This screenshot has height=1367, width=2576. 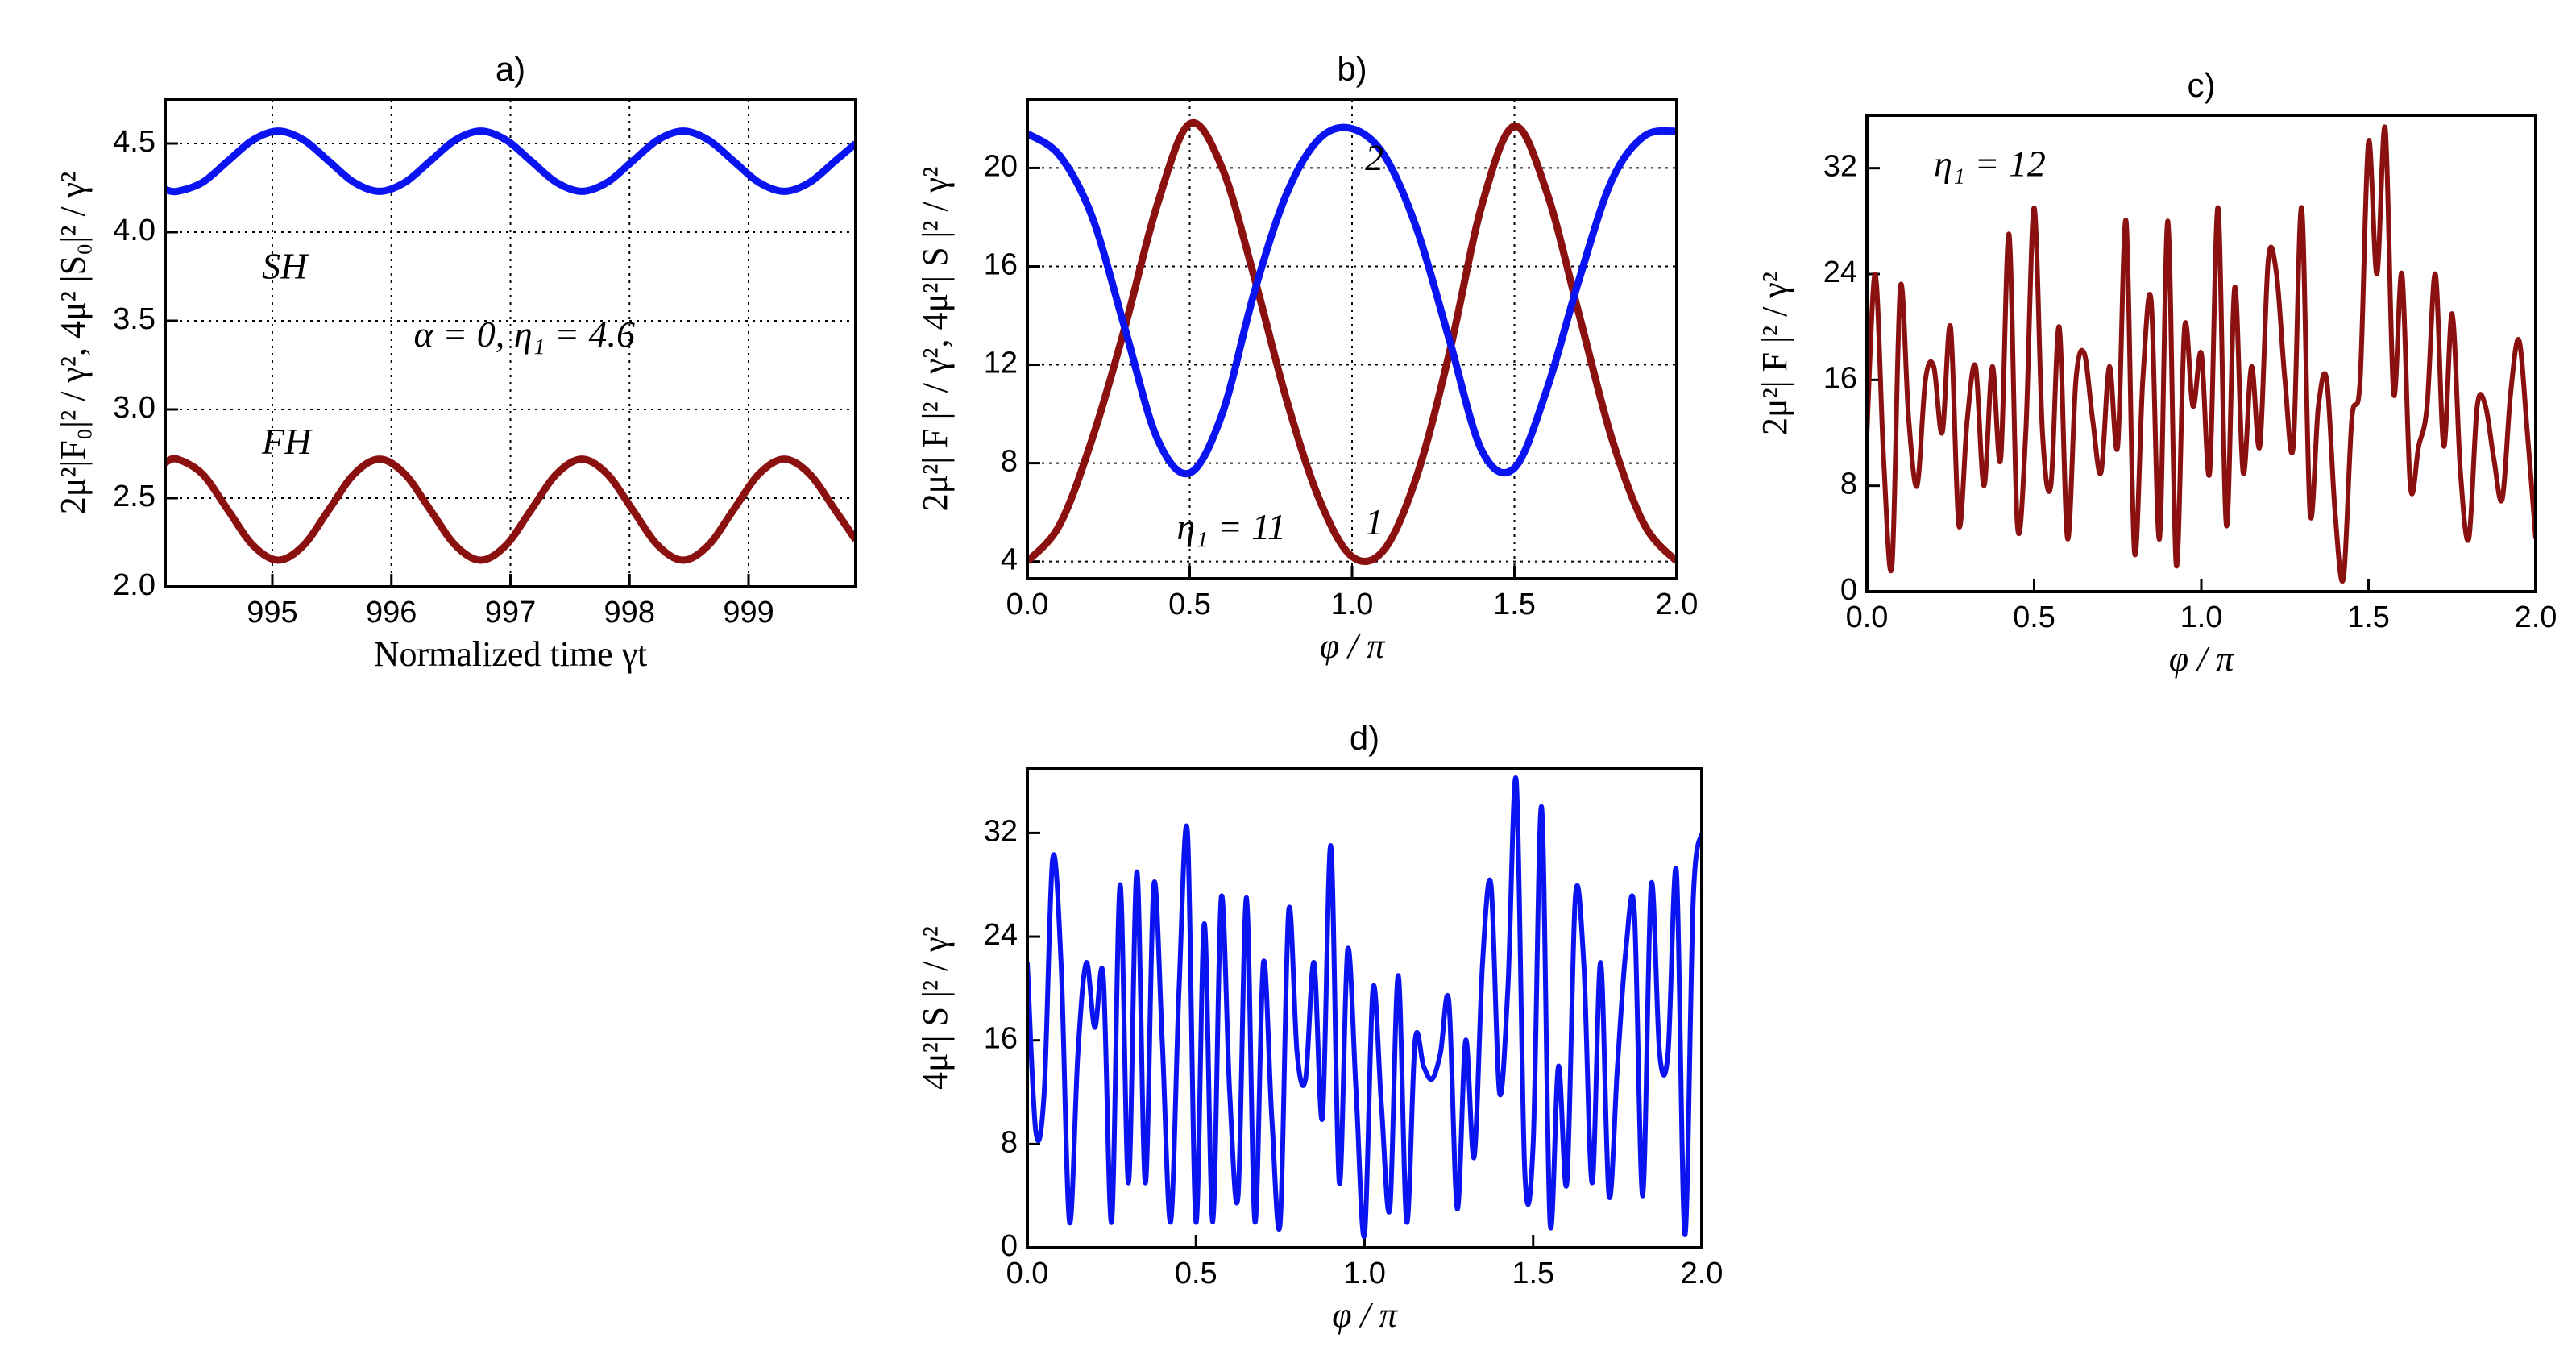 I want to click on y-tick-label: 4.5, so click(x=134, y=142).